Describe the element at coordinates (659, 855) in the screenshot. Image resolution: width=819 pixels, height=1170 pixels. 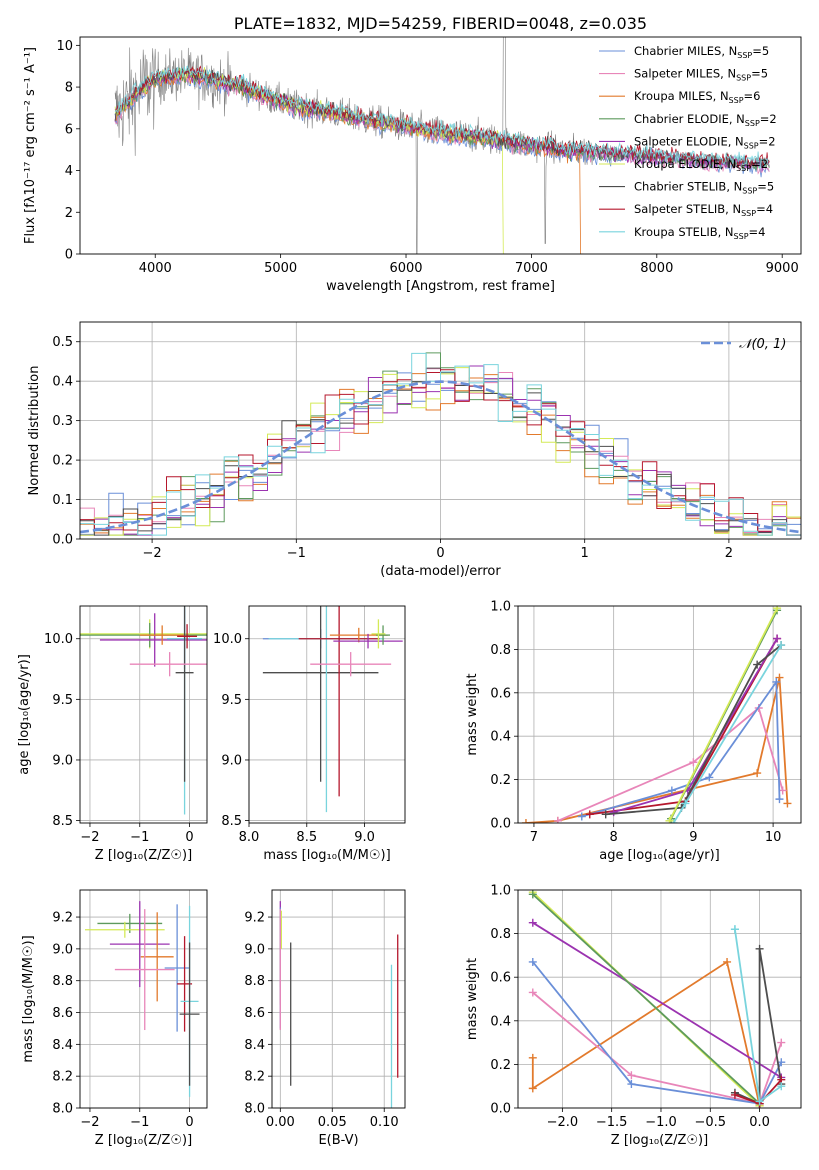
I see `x-axis-label: age [log₁₀(age/yr)]` at that location.